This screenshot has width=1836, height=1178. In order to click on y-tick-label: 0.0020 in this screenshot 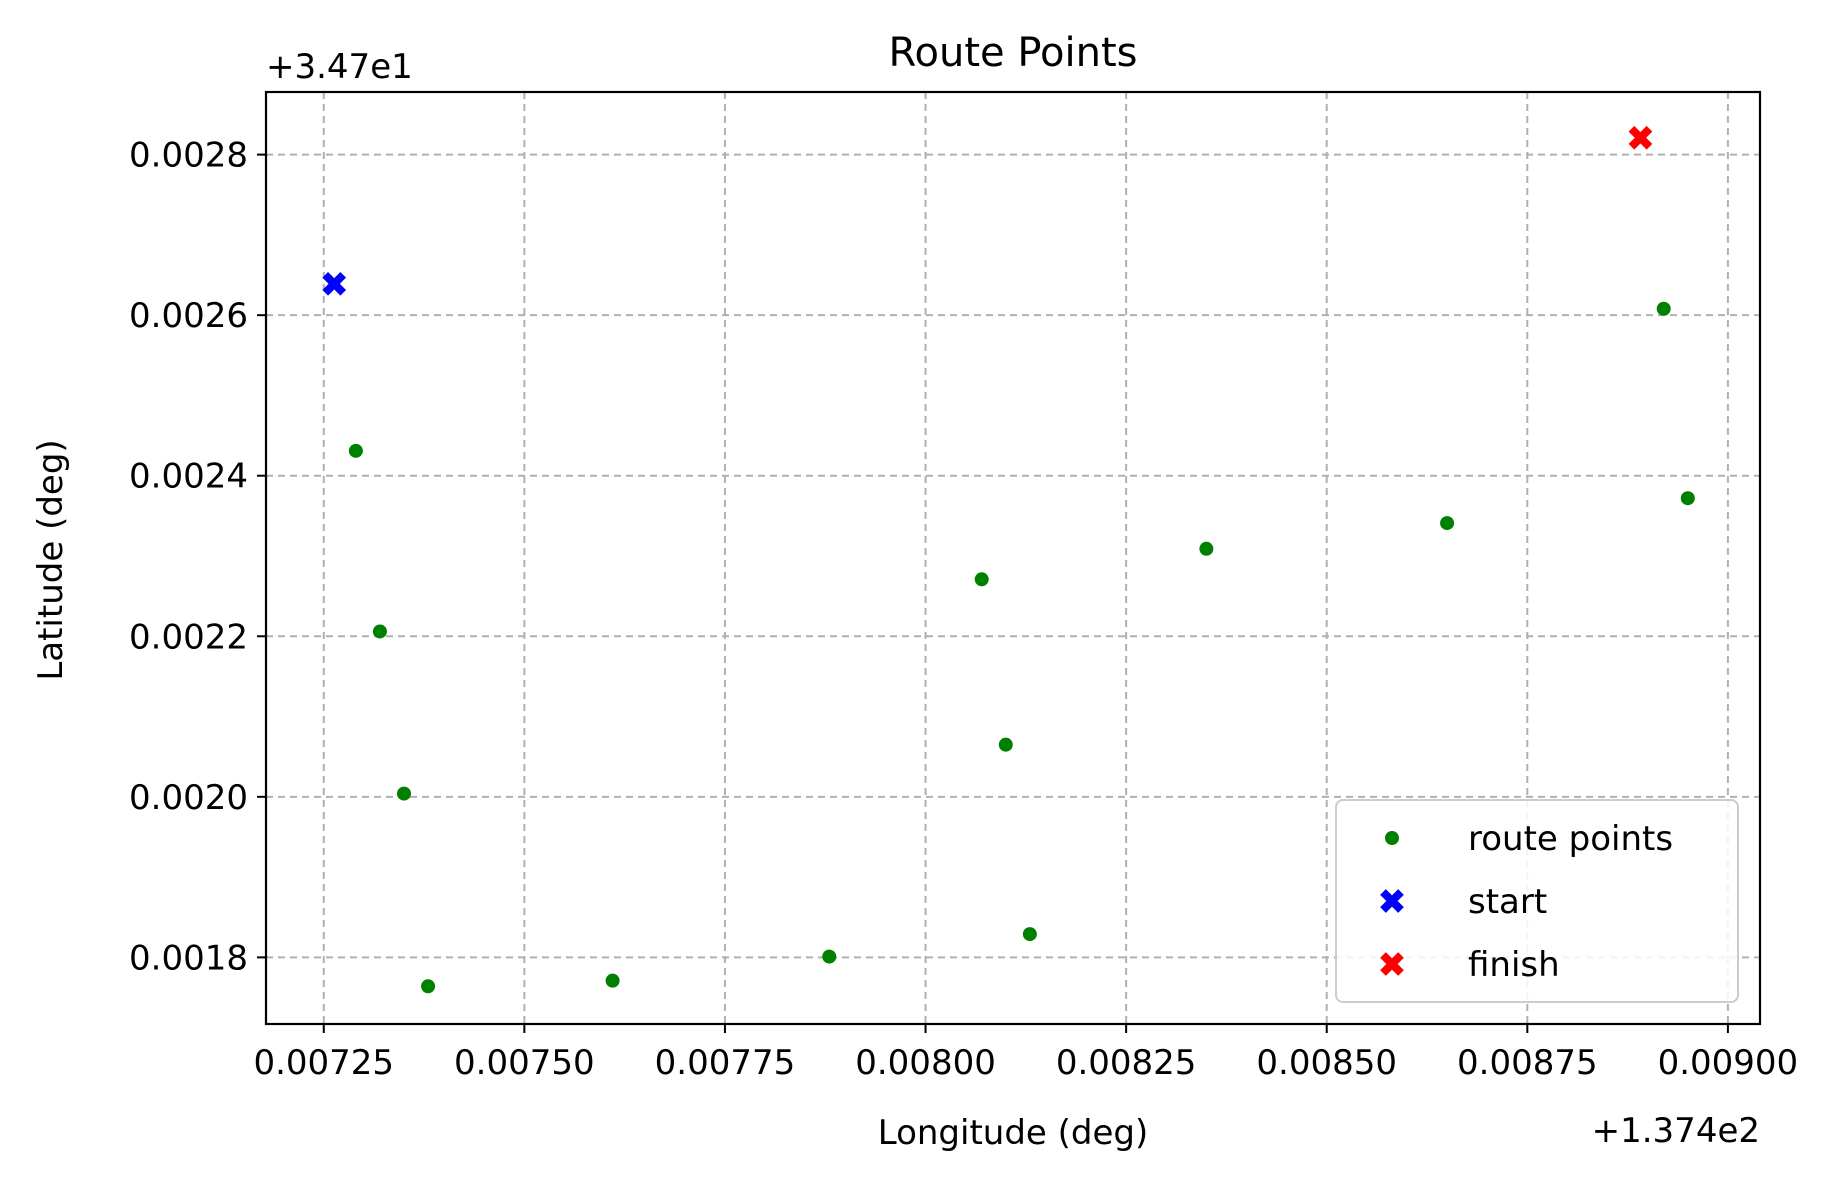, I will do `click(188, 798)`.